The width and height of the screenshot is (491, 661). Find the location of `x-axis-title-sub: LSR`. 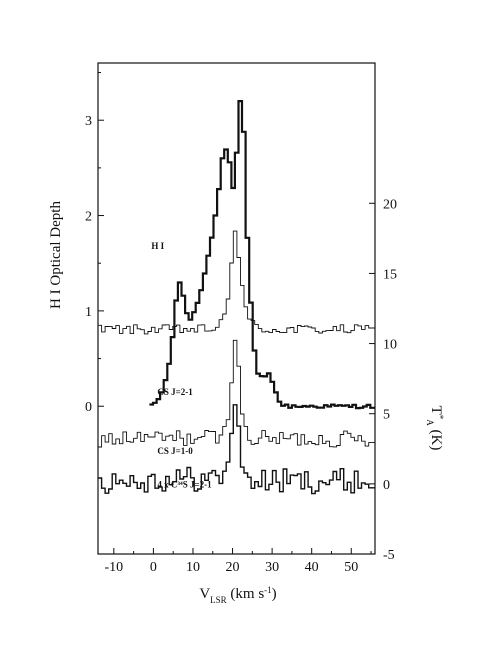

x-axis-title-sub: LSR is located at coordinates (218, 600).